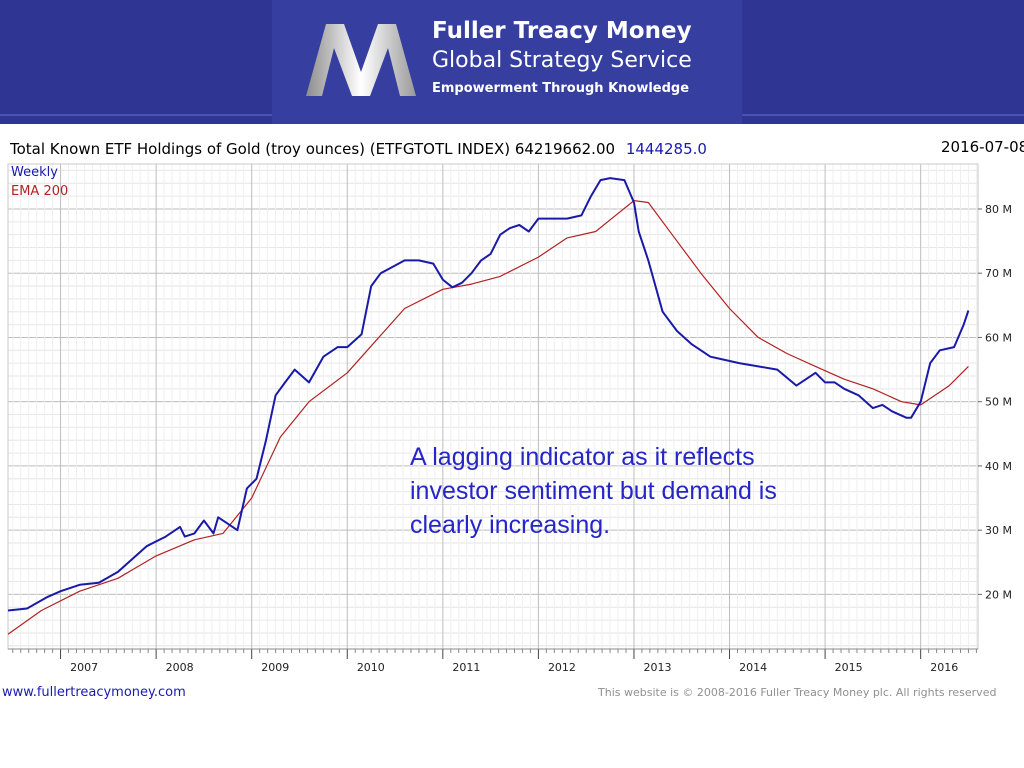 This screenshot has width=1024, height=768. Describe the element at coordinates (94, 692) in the screenshot. I see `website-link: www.fullertreacymoney.com` at that location.